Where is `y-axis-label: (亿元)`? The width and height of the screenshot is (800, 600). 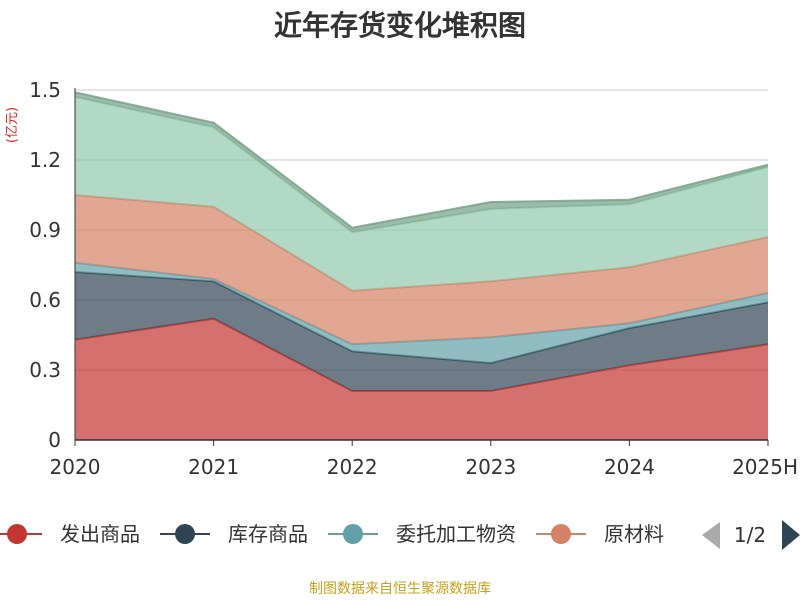
y-axis-label: (亿元) is located at coordinates (12, 125).